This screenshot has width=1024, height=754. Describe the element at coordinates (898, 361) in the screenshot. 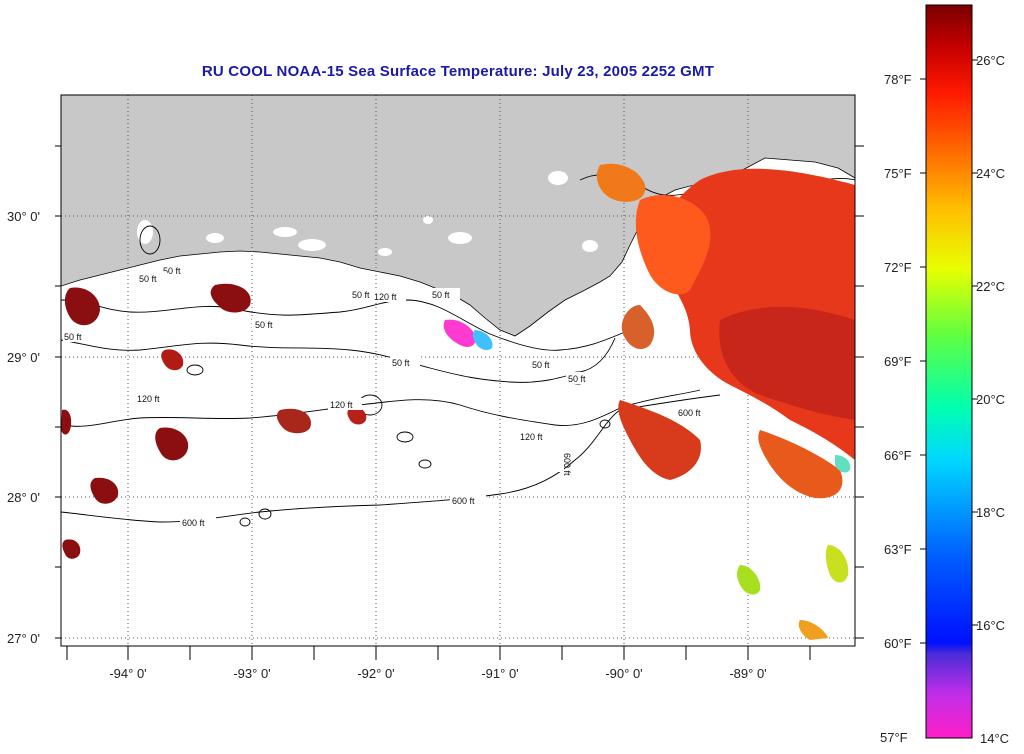

I see `colorbar-f-label: 69°F` at that location.